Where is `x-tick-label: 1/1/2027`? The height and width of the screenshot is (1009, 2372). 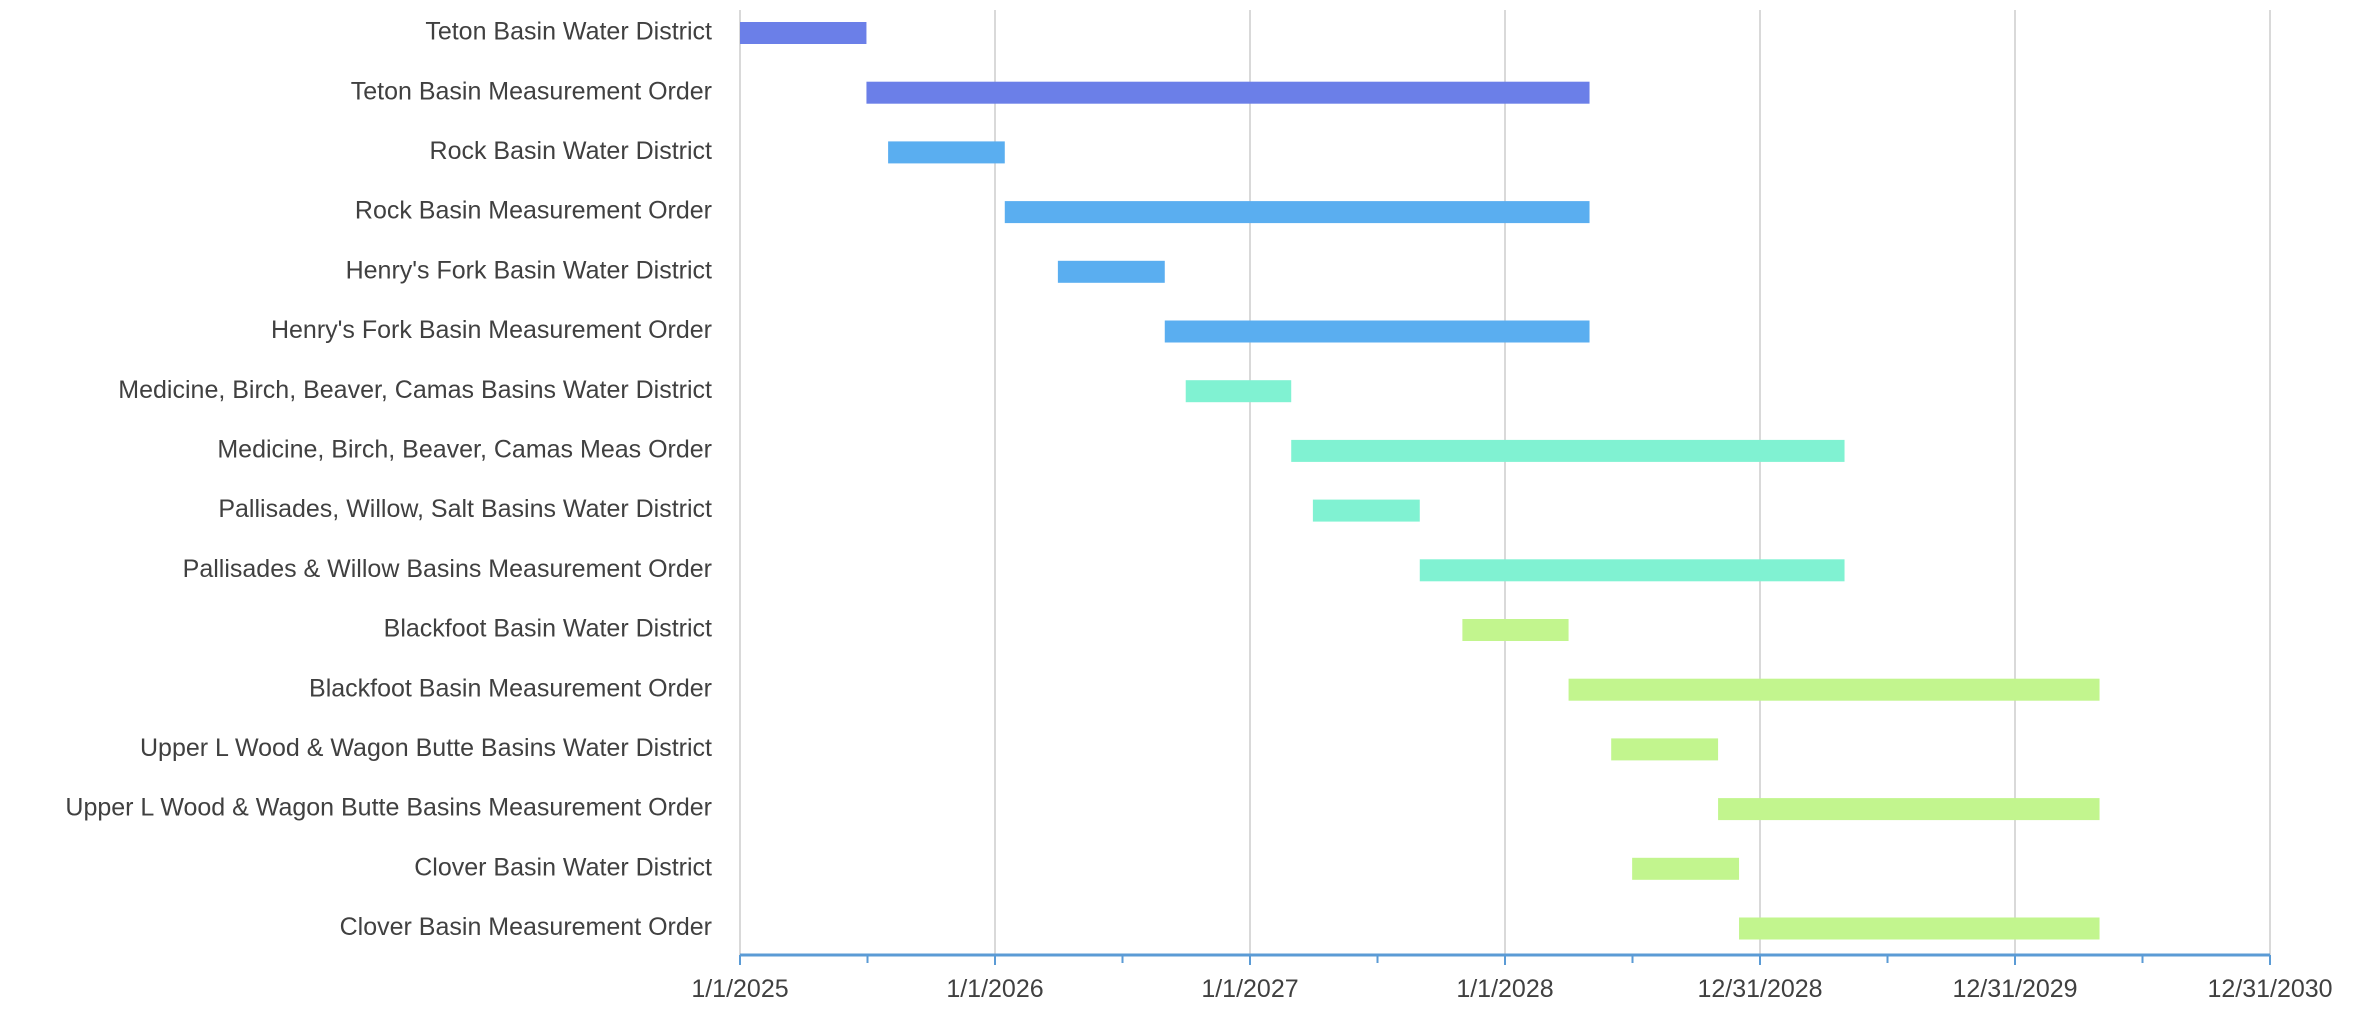 x-tick-label: 1/1/2027 is located at coordinates (1249, 989).